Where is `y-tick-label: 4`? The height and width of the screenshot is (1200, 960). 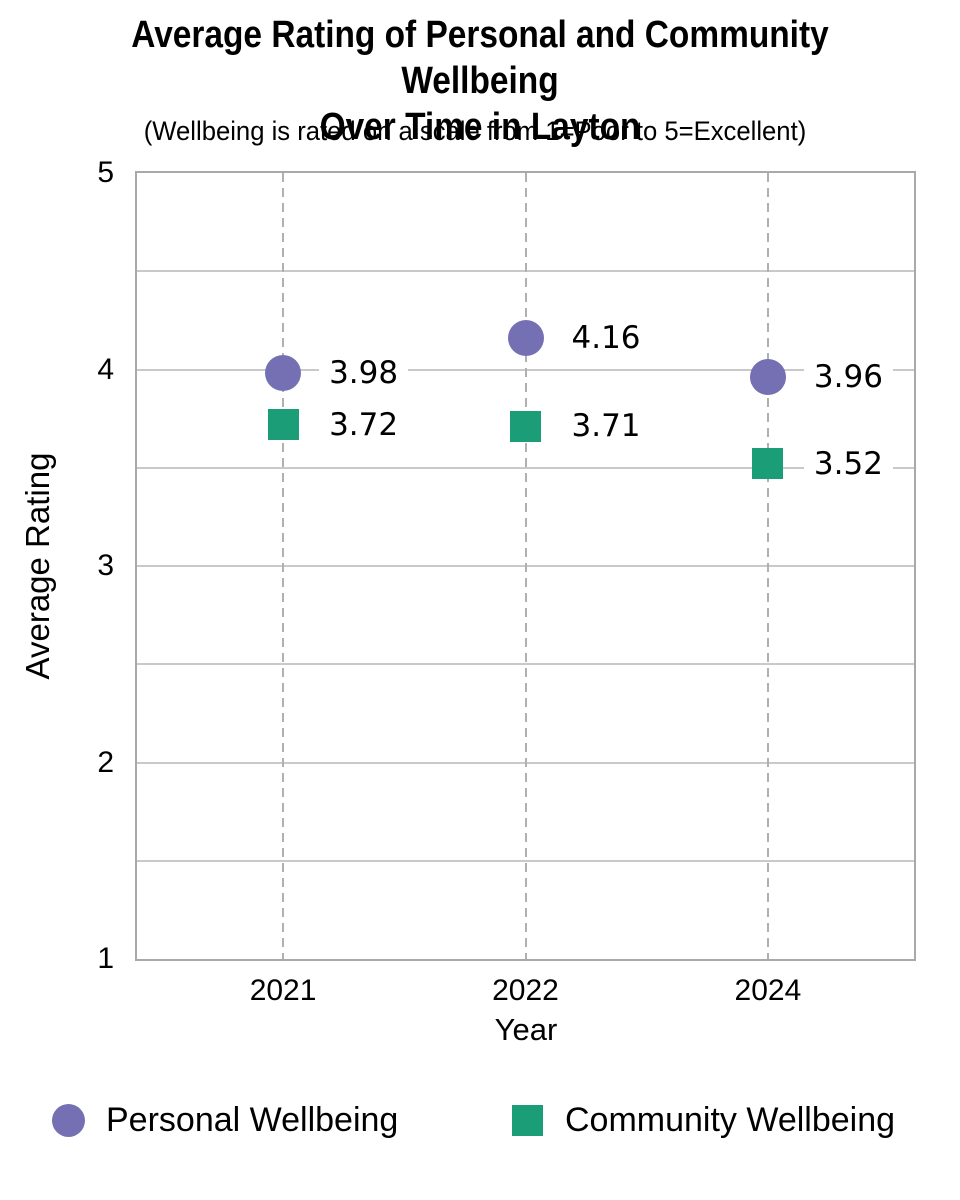
y-tick-label: 4 is located at coordinates (105, 369).